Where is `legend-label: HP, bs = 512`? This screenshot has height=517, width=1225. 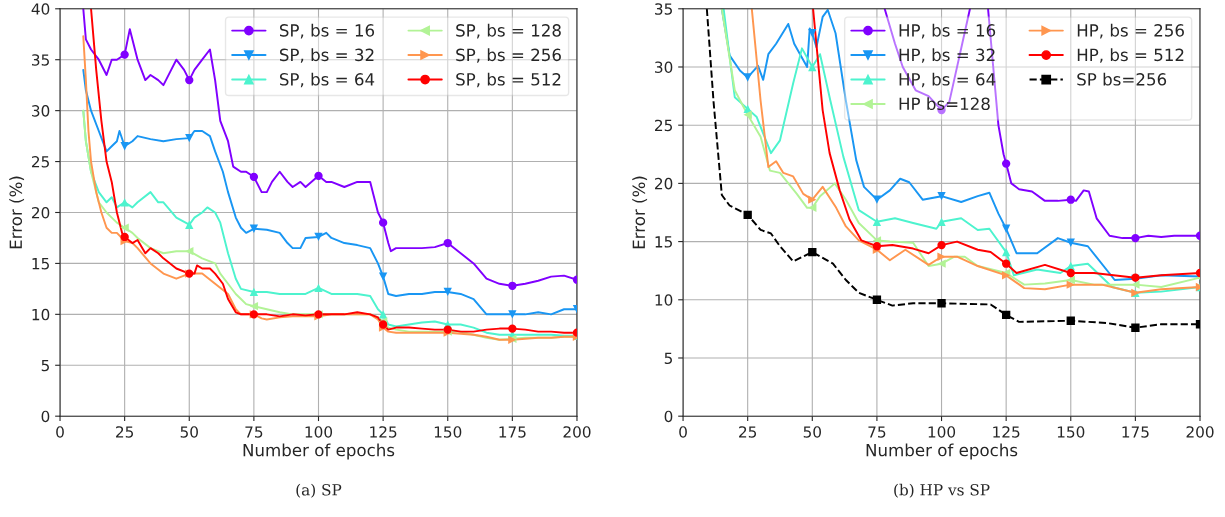
legend-label: HP, bs = 512 is located at coordinates (1130, 55).